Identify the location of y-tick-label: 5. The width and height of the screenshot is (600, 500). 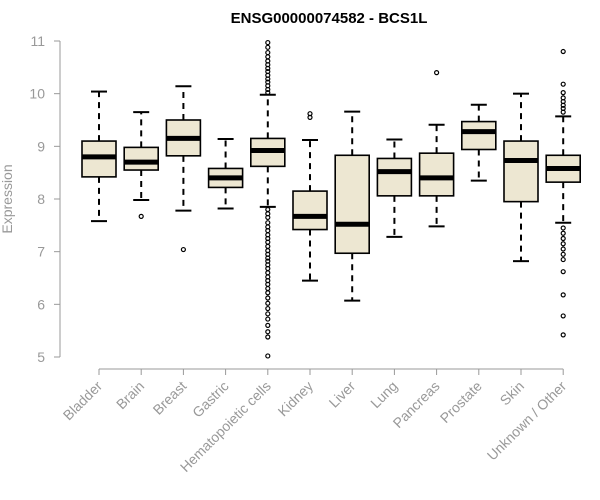
(41, 357).